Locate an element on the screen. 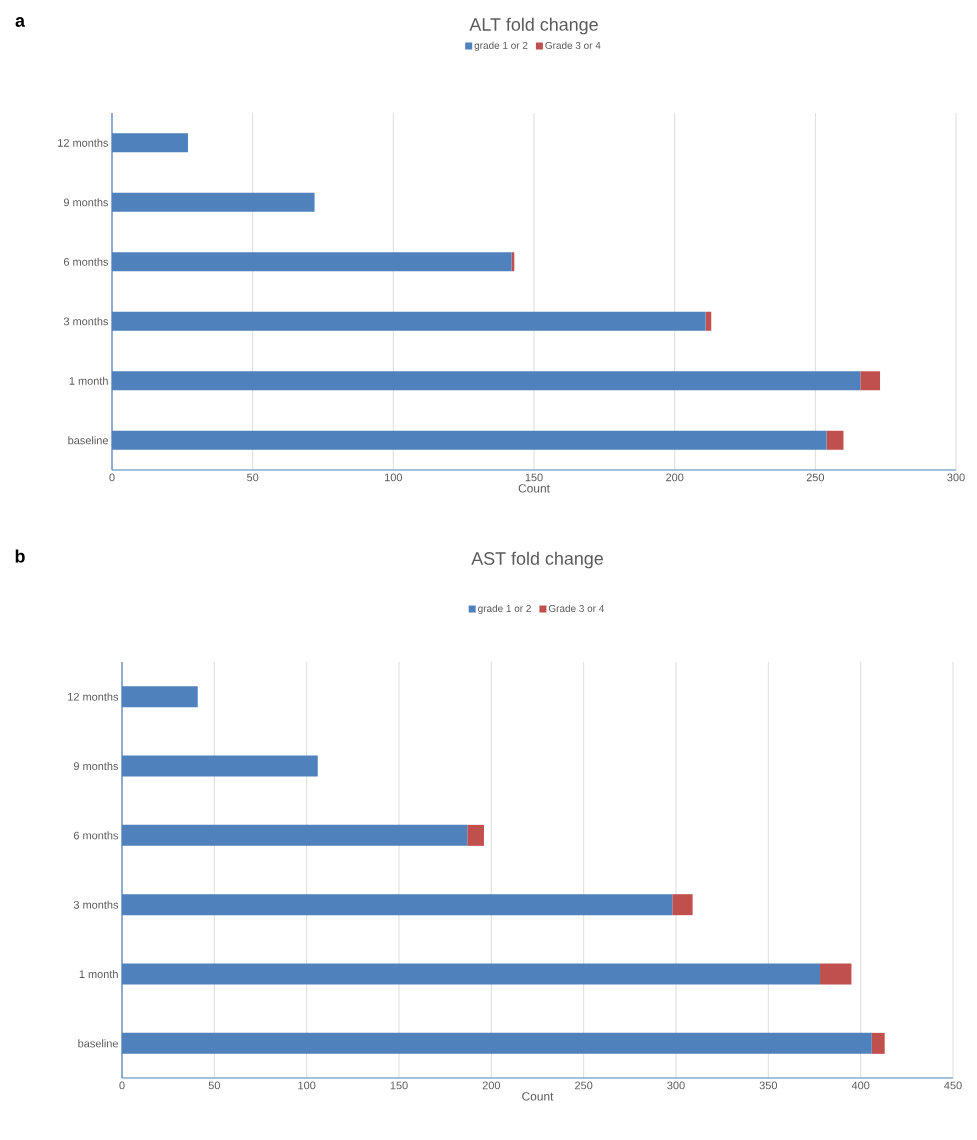 The height and width of the screenshot is (1140, 977). chart-title: ALT fold change is located at coordinates (533, 26).